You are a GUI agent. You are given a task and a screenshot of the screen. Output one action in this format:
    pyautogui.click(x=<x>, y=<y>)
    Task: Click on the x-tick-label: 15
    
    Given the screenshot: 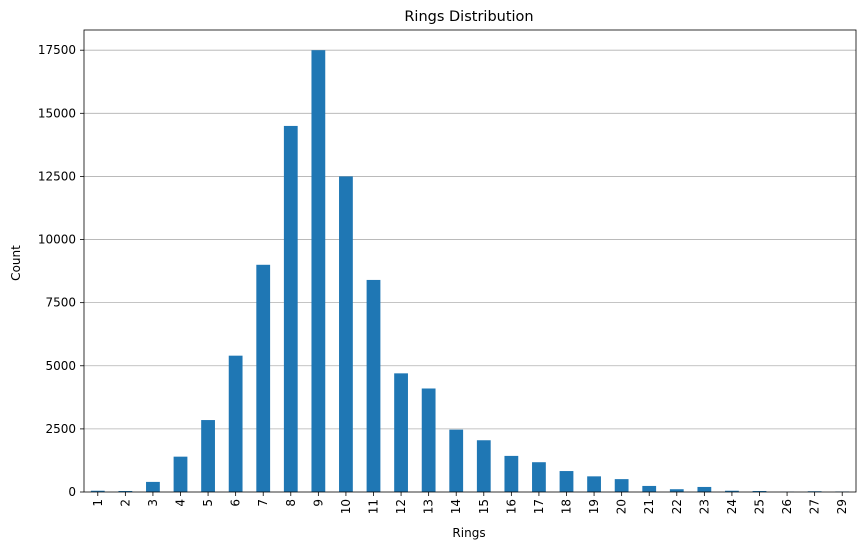 What is the action you would take?
    pyautogui.click(x=484, y=506)
    